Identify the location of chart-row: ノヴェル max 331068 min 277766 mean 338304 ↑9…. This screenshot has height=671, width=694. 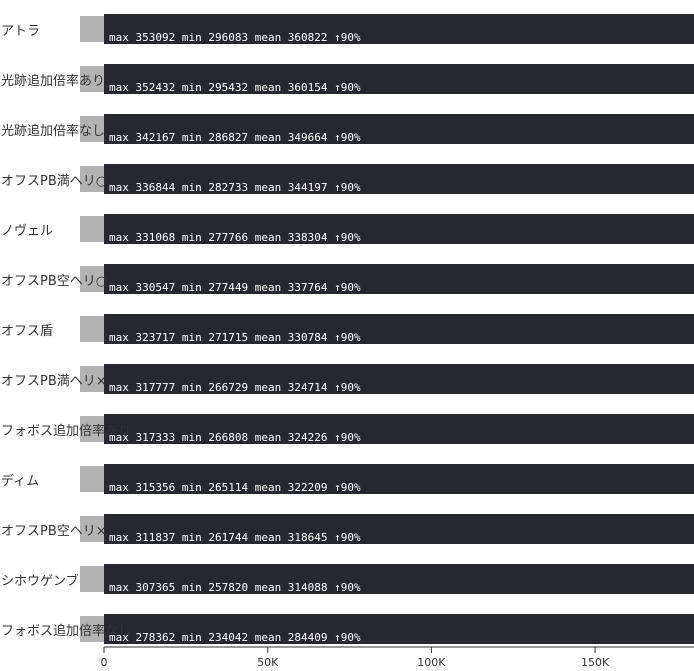
(347, 229).